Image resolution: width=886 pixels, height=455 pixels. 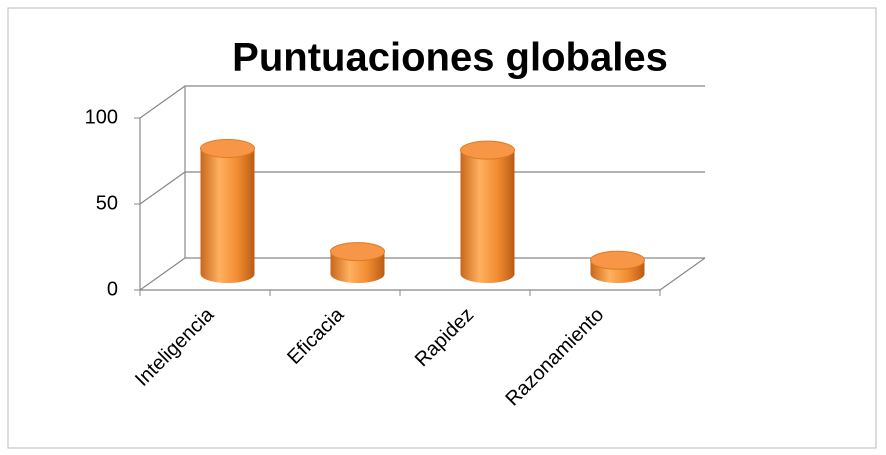 What do you see at coordinates (444, 337) in the screenshot?
I see `x-tick-label: Rapidez` at bounding box center [444, 337].